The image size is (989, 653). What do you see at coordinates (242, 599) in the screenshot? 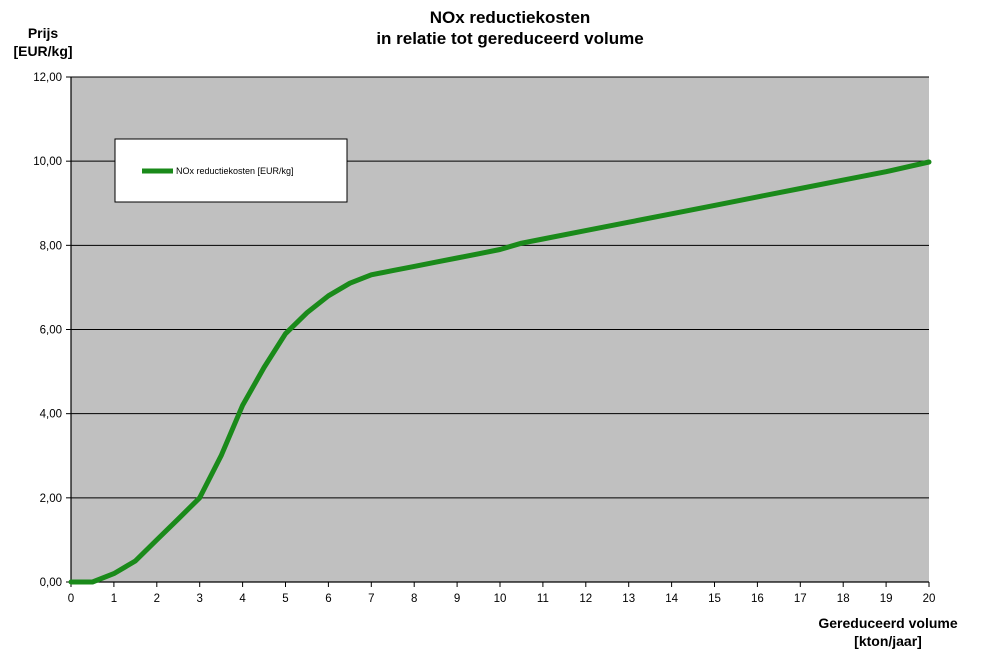
I see `x-tick-label: 4` at bounding box center [242, 599].